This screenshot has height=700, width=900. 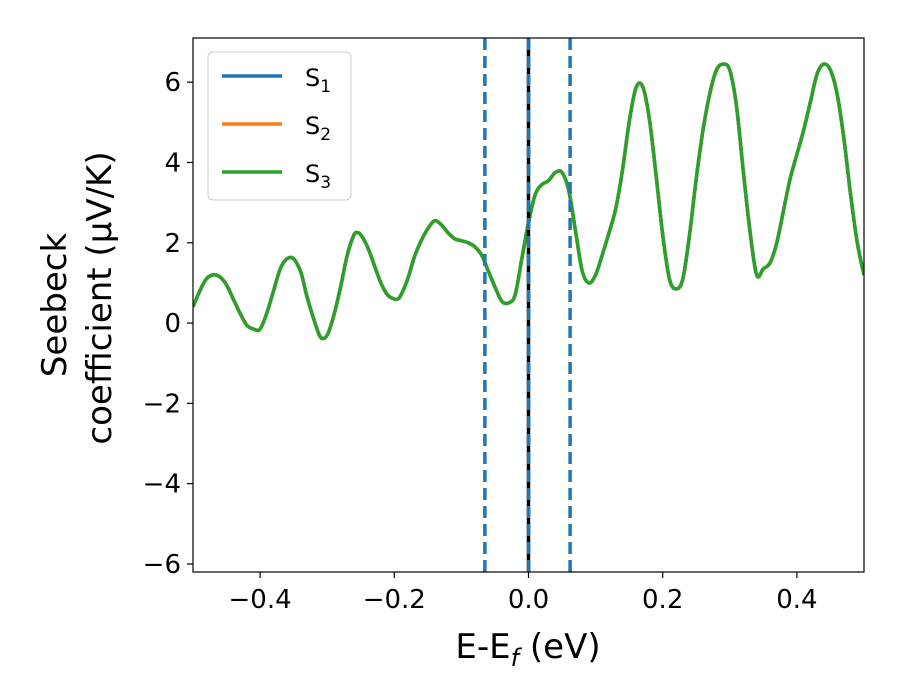 What do you see at coordinates (312, 174) in the screenshot?
I see `legend-label-s3-main: S` at bounding box center [312, 174].